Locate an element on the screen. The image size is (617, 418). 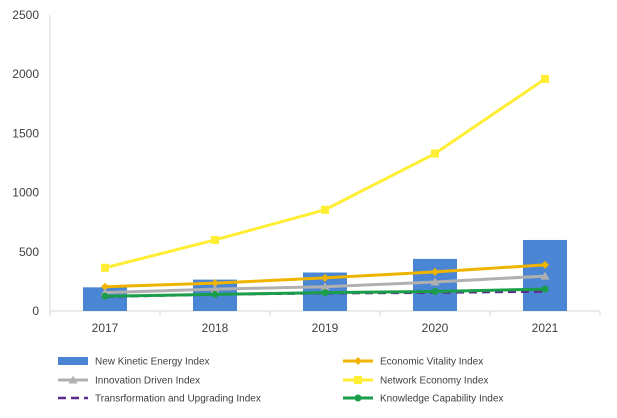
legend-label: Innovation Driven Index is located at coordinates (147, 381).